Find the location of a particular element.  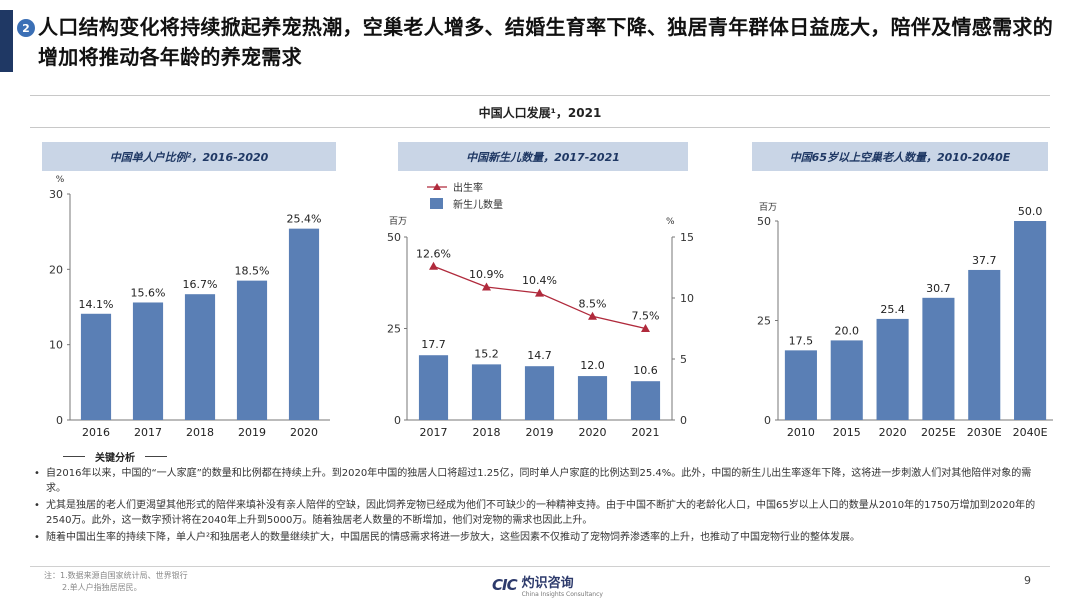

birth-rate-label: 10.9% is located at coordinates (486, 274).